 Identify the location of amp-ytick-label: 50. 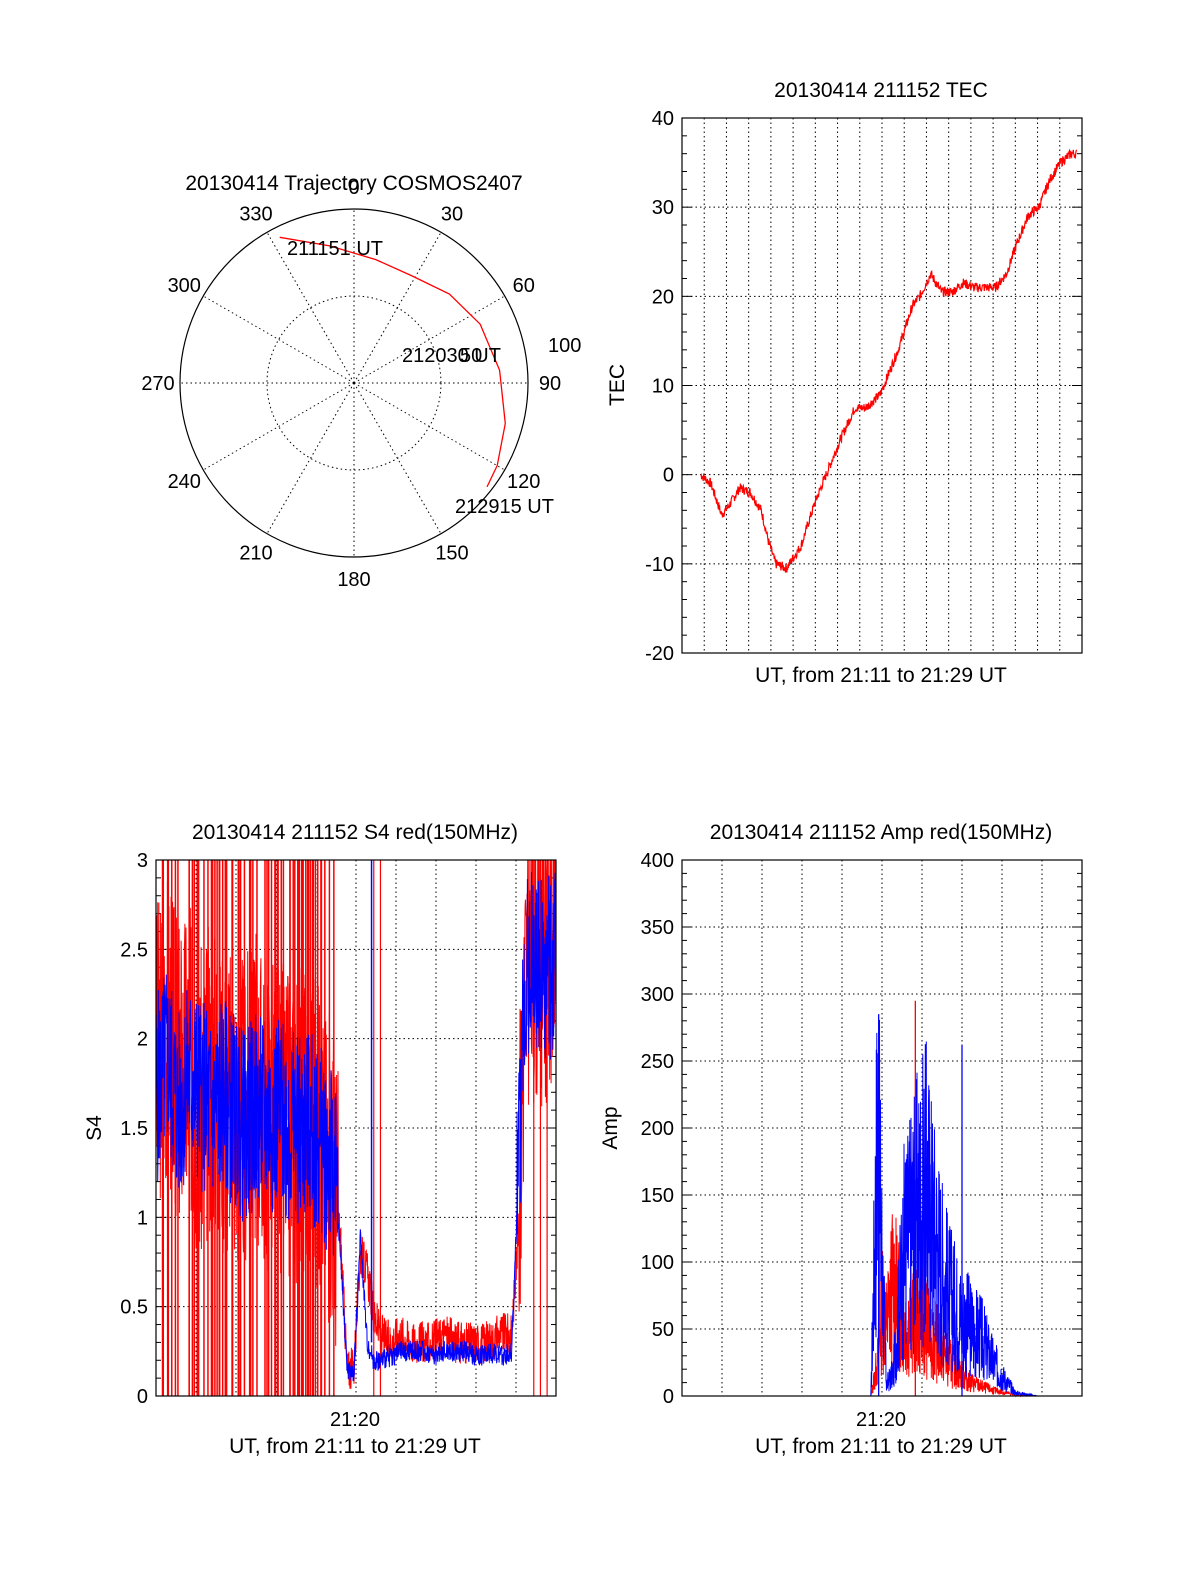
(663, 1330).